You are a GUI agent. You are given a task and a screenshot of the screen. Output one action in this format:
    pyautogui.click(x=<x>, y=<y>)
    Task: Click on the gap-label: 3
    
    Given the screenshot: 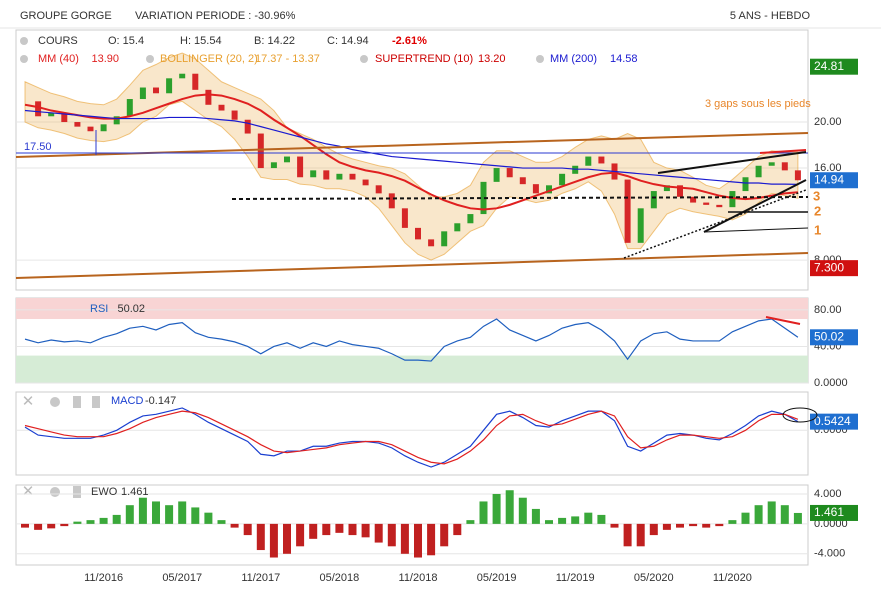 What is the action you would take?
    pyautogui.click(x=816, y=195)
    